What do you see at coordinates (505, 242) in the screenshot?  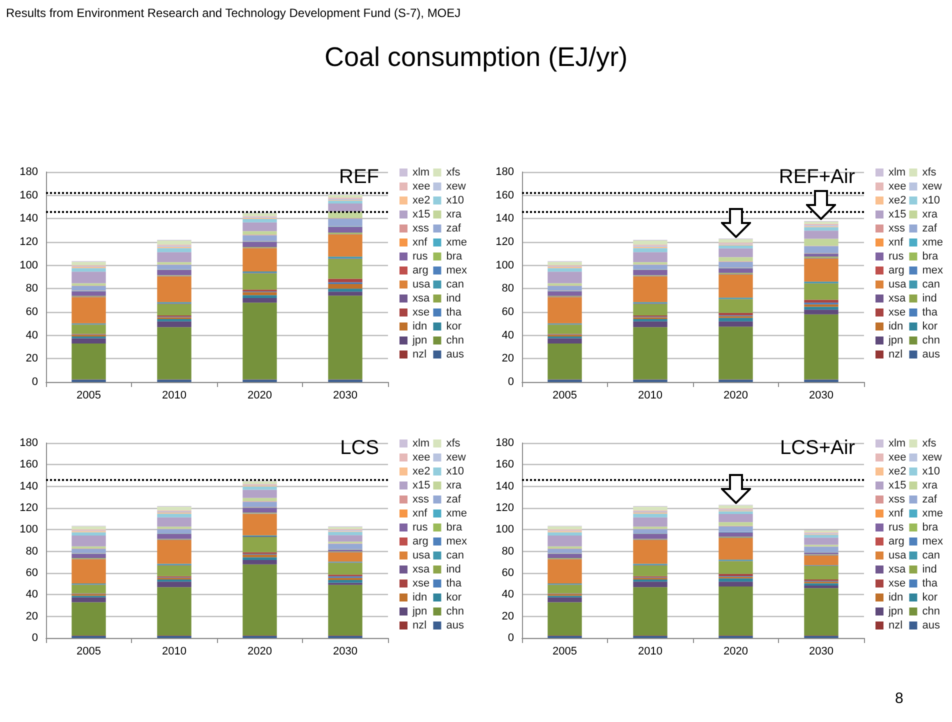 I see `y-tick-label: 120` at bounding box center [505, 242].